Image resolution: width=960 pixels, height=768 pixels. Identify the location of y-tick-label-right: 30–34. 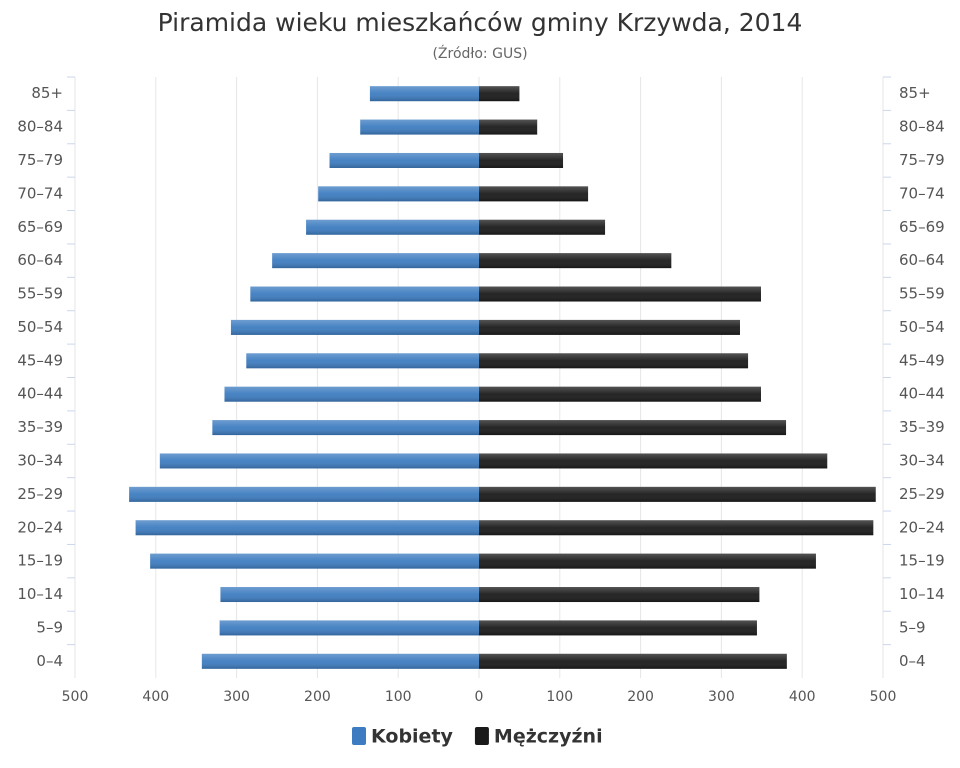
(922, 460).